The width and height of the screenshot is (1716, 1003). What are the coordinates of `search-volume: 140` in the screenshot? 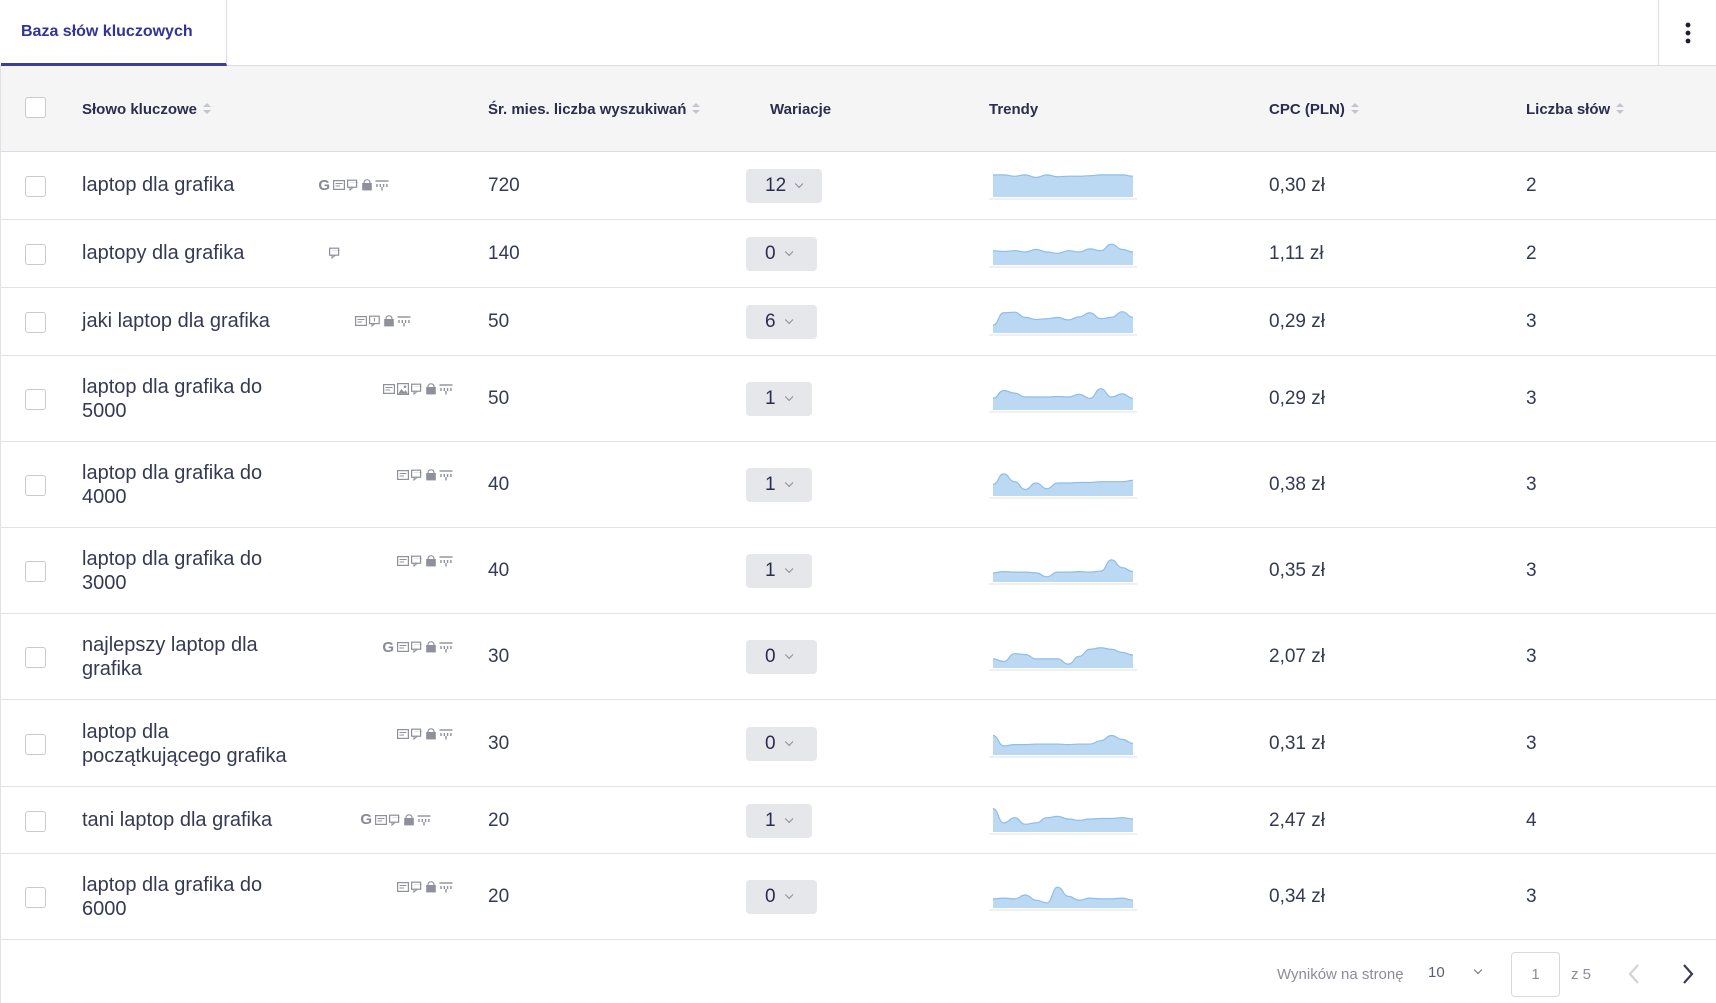 It's located at (504, 253).